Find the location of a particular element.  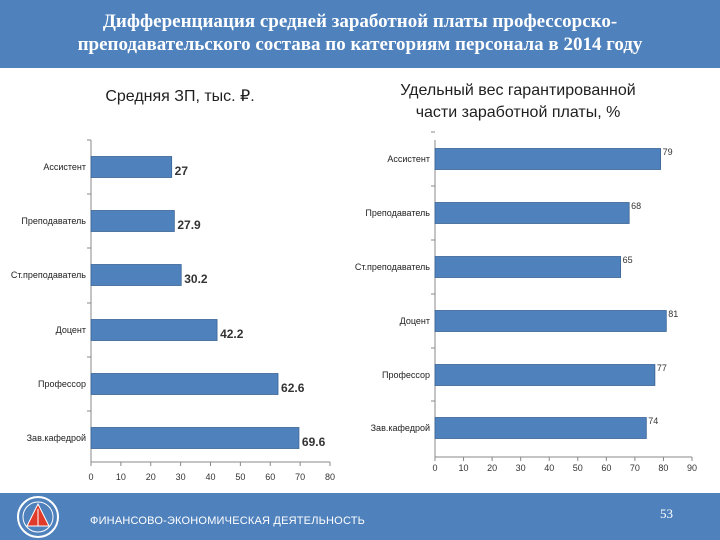

right-category-label: Ст.преподаватель is located at coordinates (392, 267).